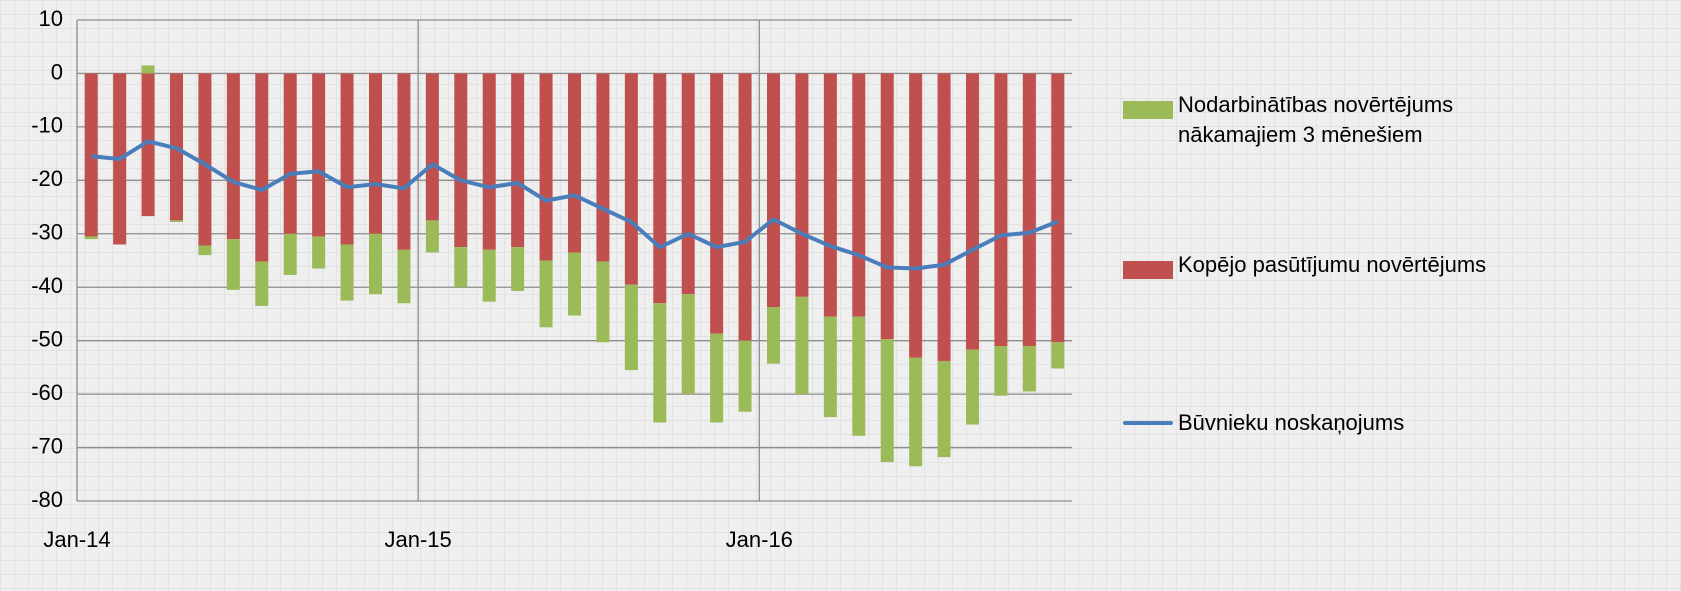 Image resolution: width=1681 pixels, height=591 pixels. I want to click on y-tick-label: -40, so click(47, 285).